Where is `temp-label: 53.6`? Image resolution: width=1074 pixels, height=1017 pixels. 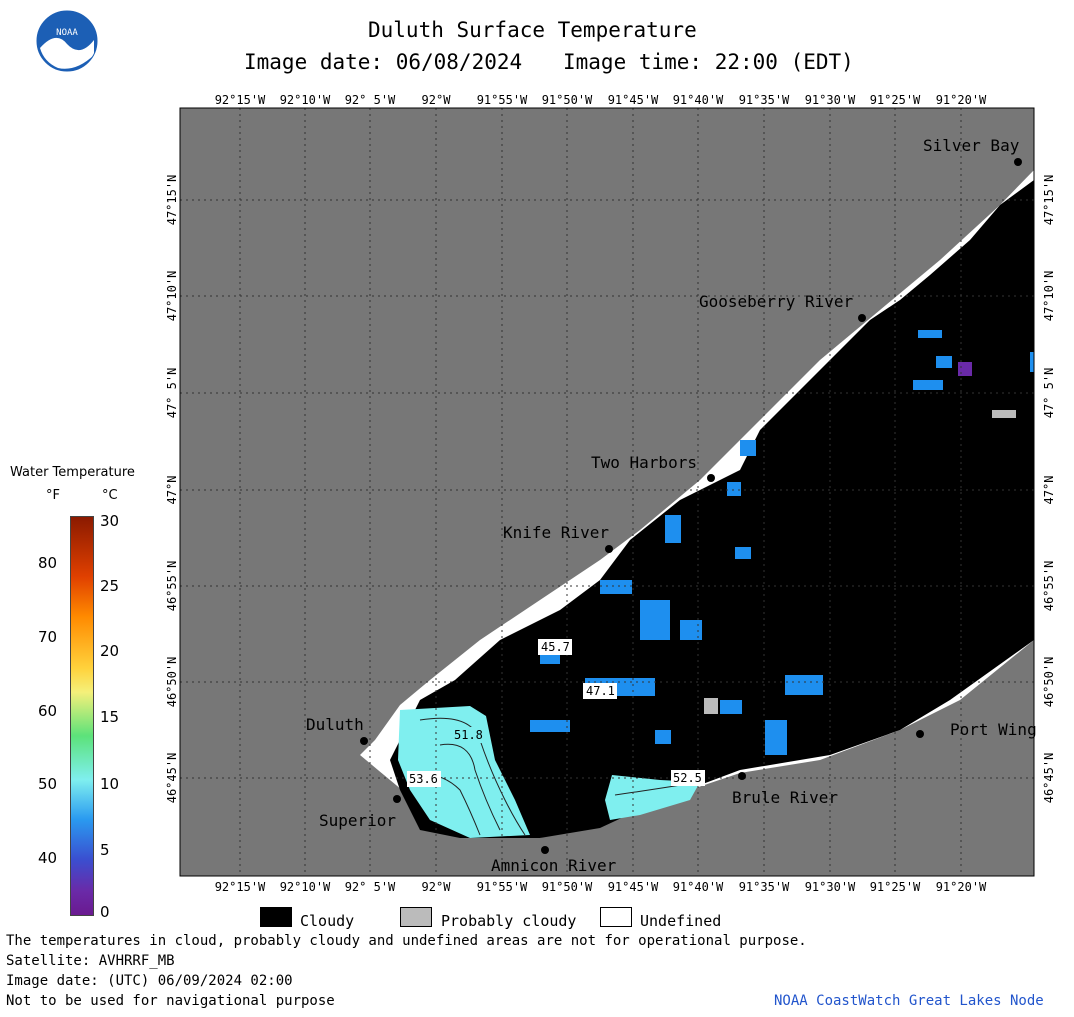 temp-label: 53.6 is located at coordinates (423, 779).